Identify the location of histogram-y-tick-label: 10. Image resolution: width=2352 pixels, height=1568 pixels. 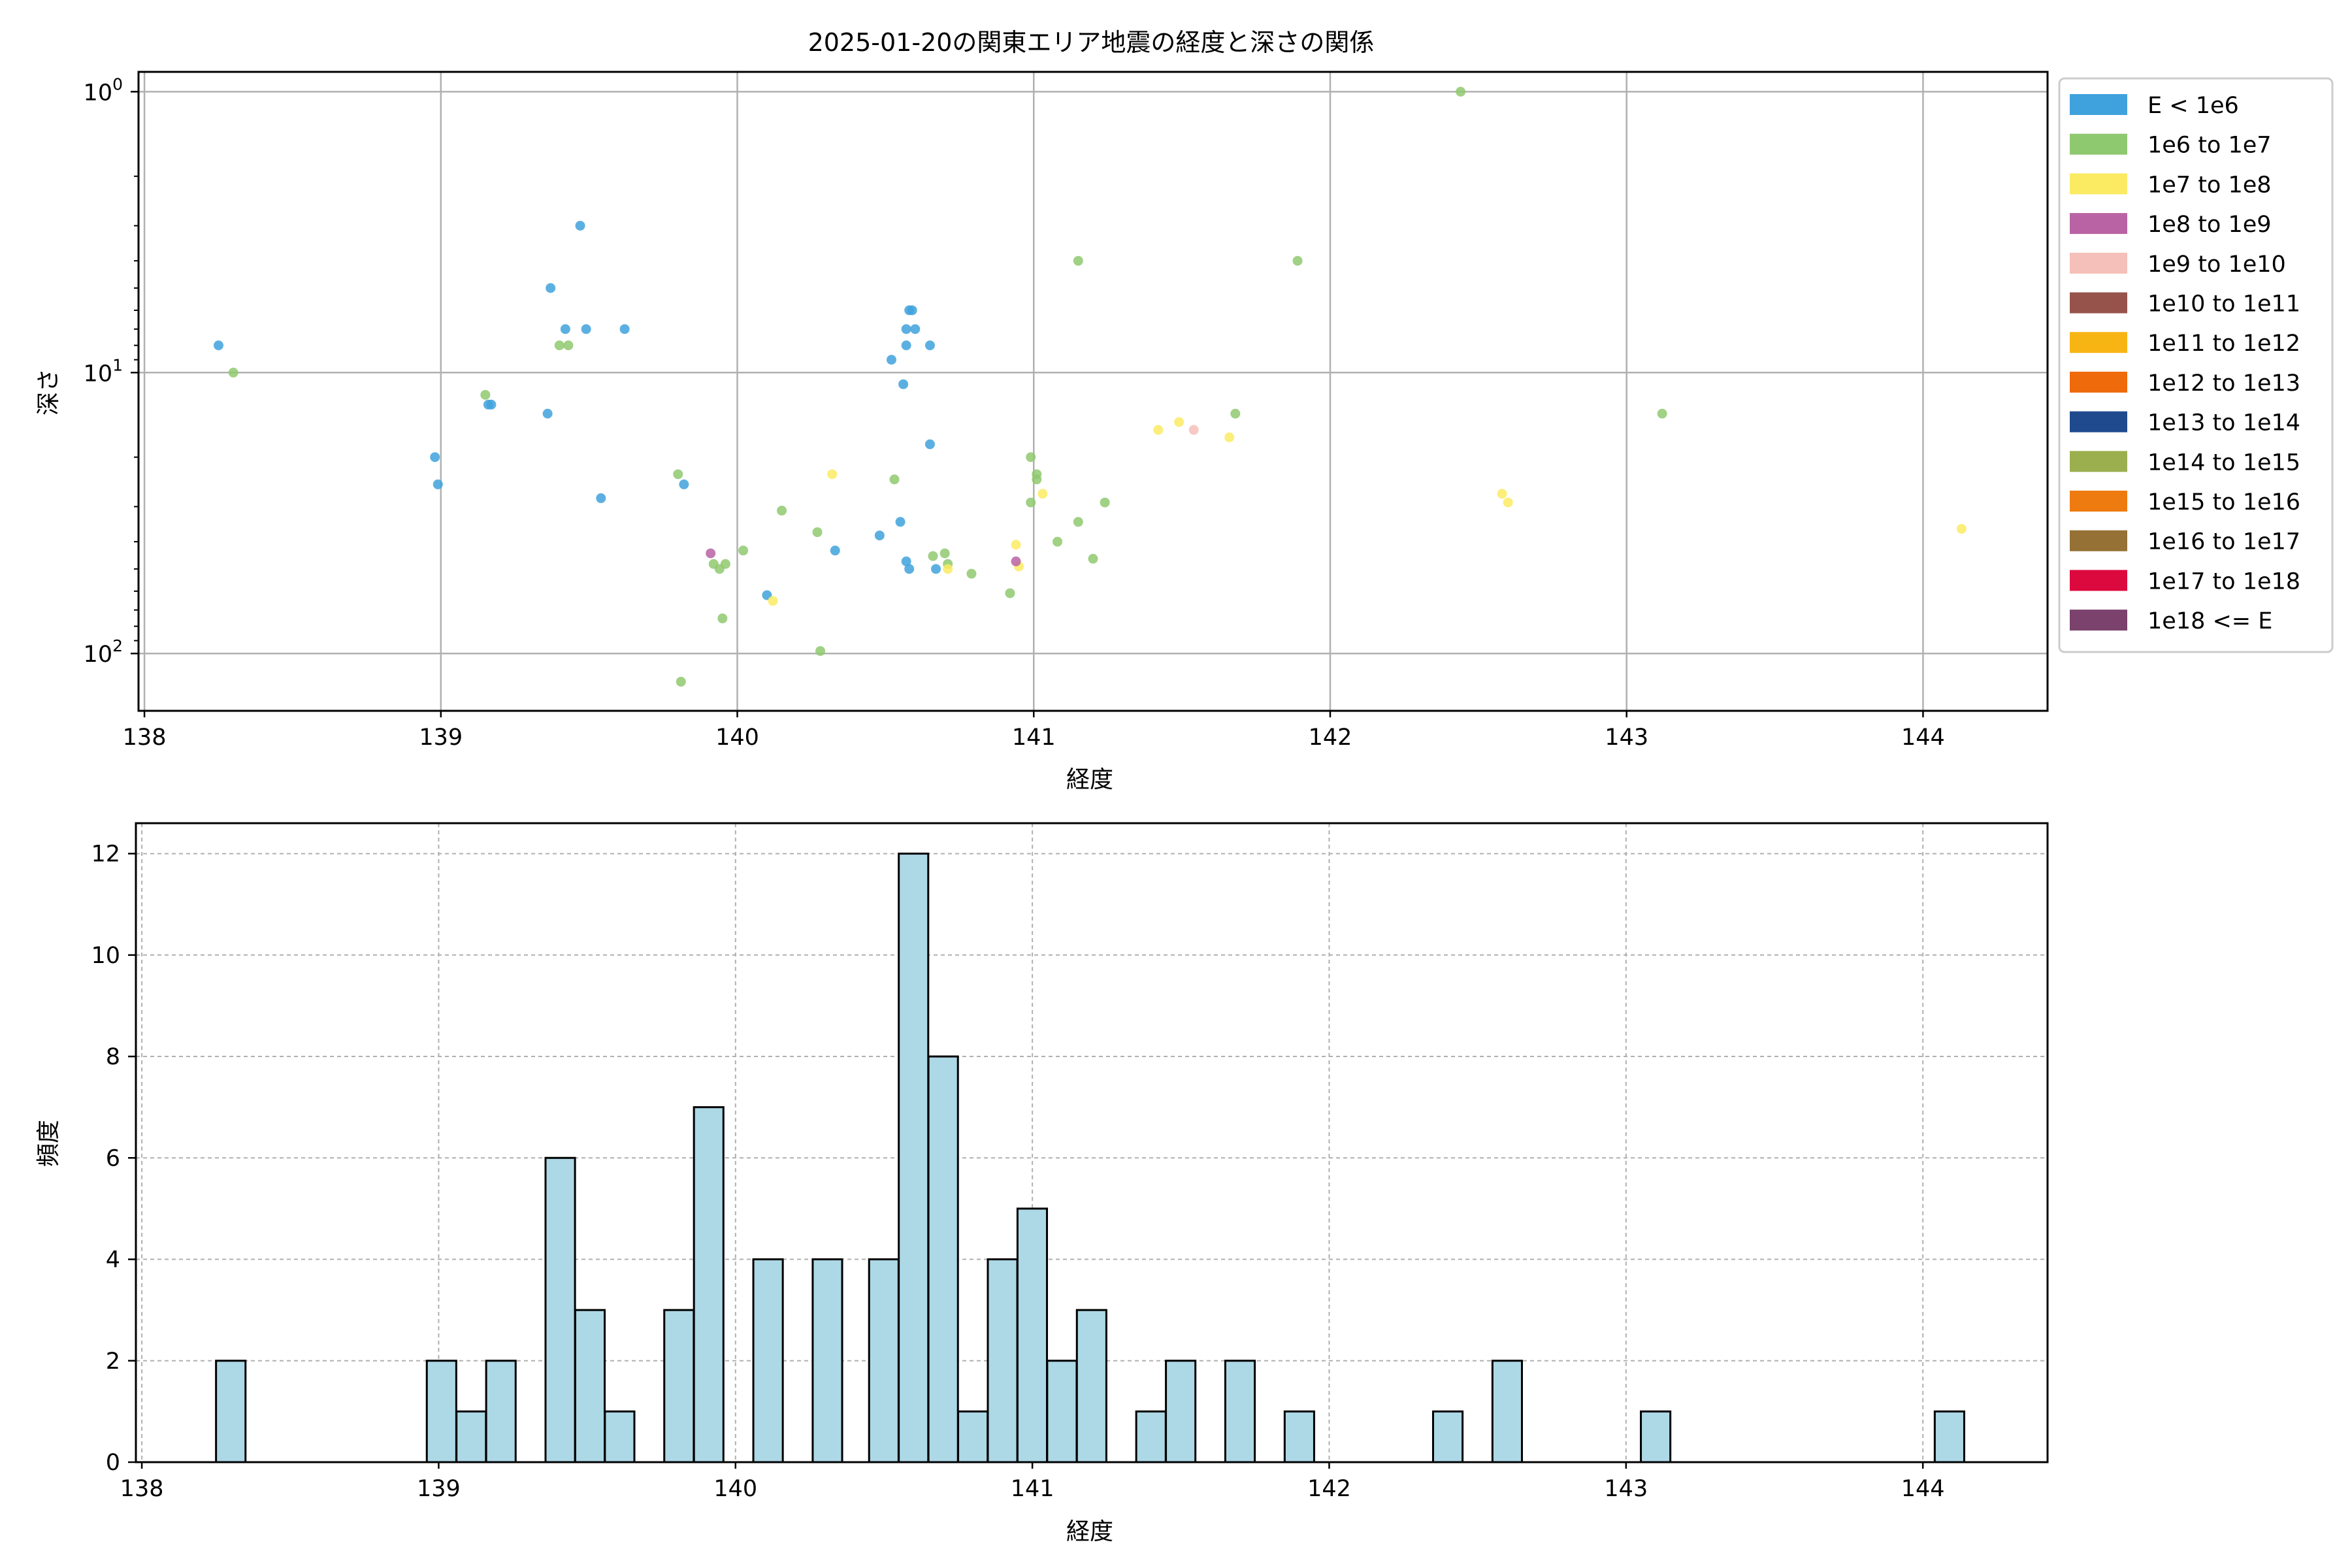
(105, 956).